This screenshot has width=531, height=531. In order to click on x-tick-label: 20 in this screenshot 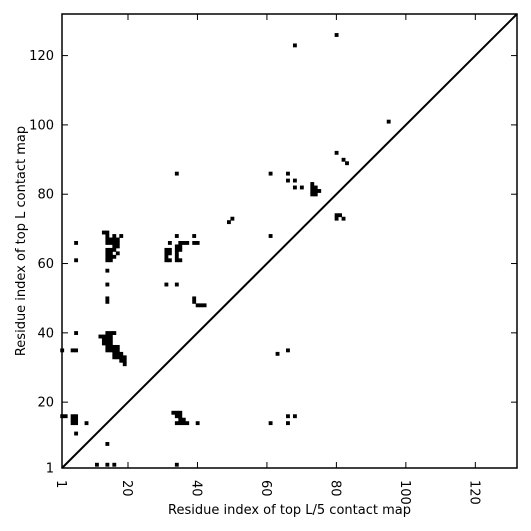, I will do `click(126, 488)`.